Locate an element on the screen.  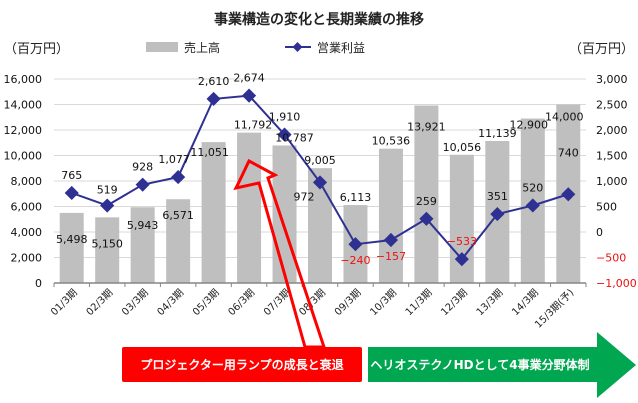
right-tick-label: 2,000 is located at coordinates (612, 130).